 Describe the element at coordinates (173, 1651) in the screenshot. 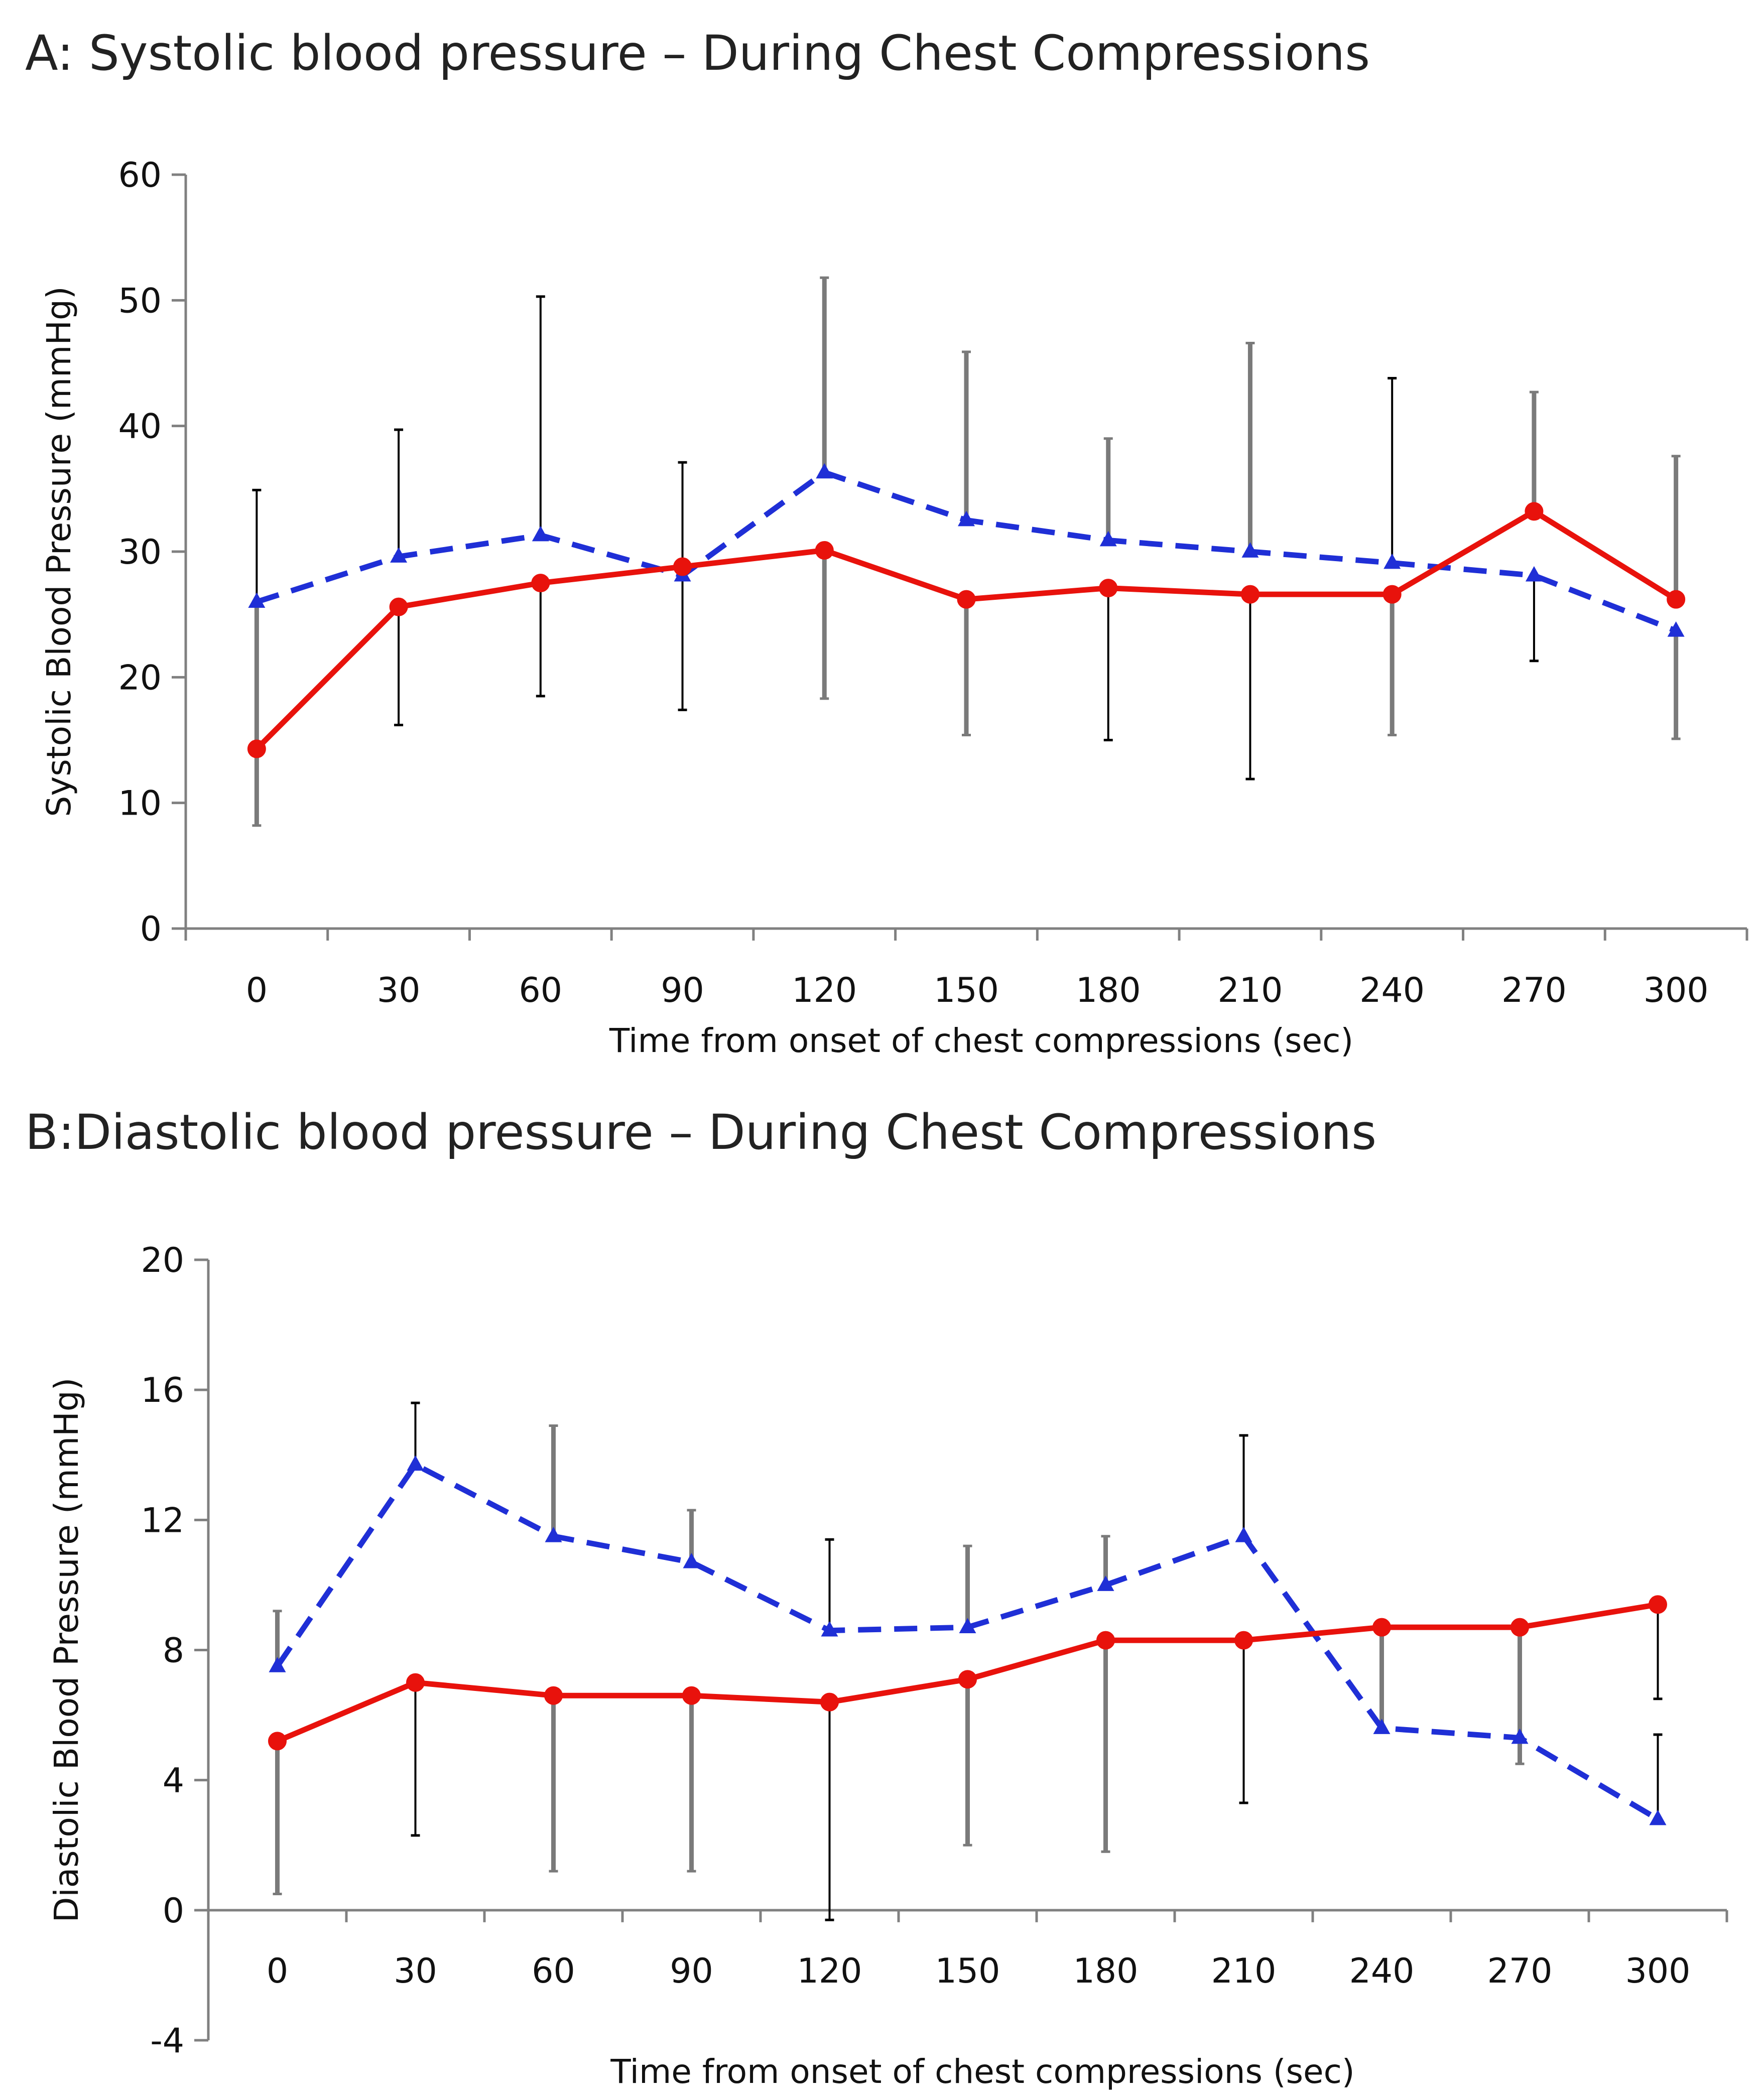

I see `y-tick-label: 8` at that location.